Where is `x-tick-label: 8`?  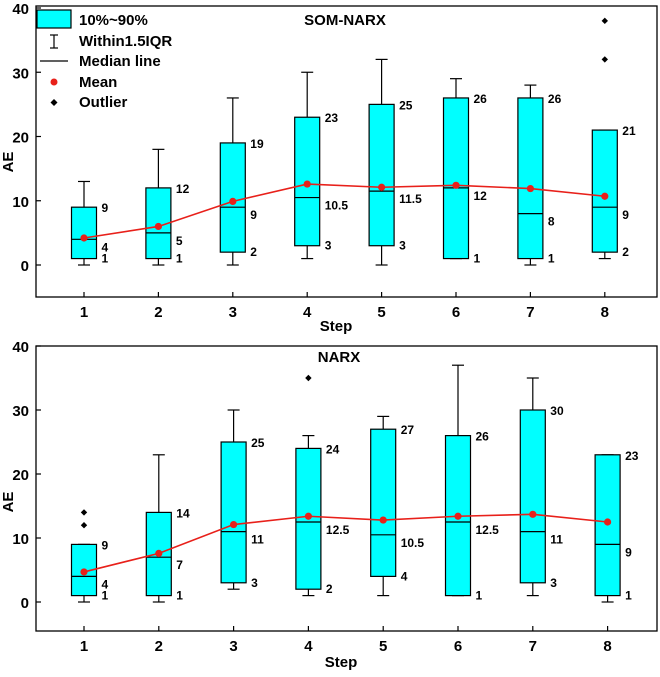
x-tick-label: 8 is located at coordinates (605, 312).